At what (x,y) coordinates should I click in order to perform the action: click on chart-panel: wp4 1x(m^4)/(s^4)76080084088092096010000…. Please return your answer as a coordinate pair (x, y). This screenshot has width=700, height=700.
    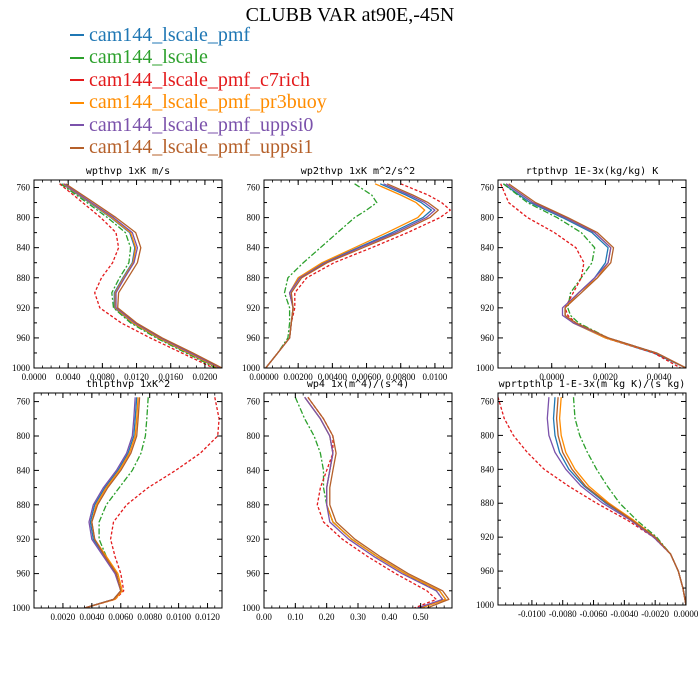
    Looking at the image, I should click on (347, 500).